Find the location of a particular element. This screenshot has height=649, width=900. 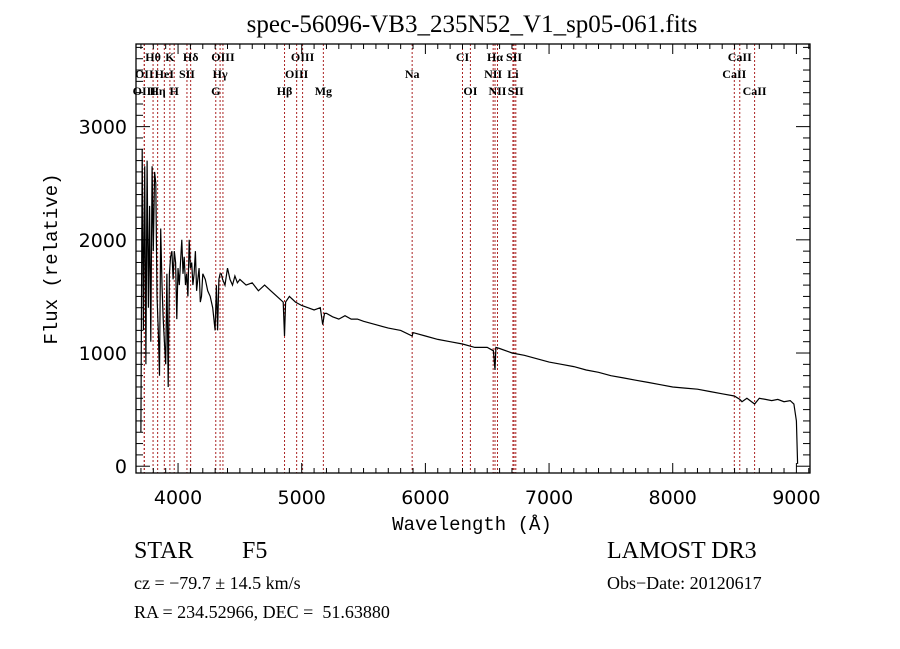

observation-date: Obs−Date: 20120617 is located at coordinates (684, 583).